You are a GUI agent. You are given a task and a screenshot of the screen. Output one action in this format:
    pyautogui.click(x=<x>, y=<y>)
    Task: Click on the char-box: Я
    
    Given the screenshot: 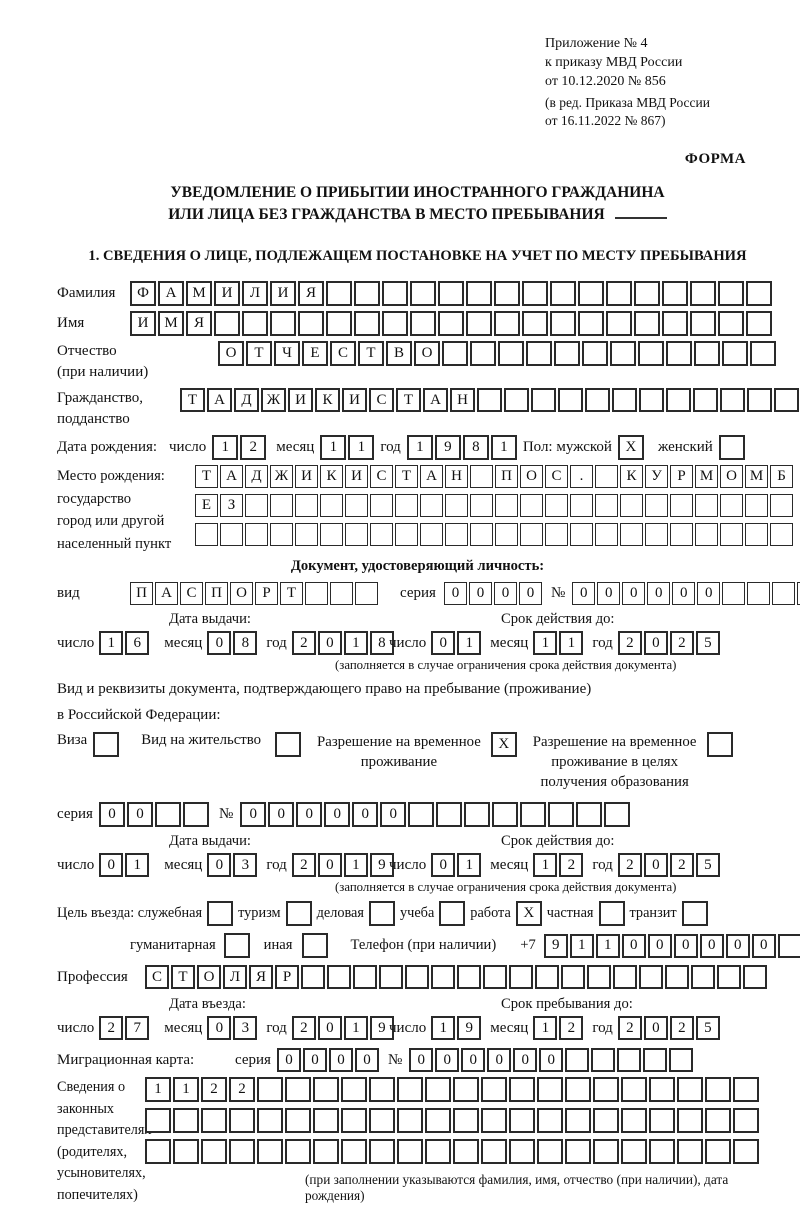 What is the action you would take?
    pyautogui.click(x=261, y=977)
    